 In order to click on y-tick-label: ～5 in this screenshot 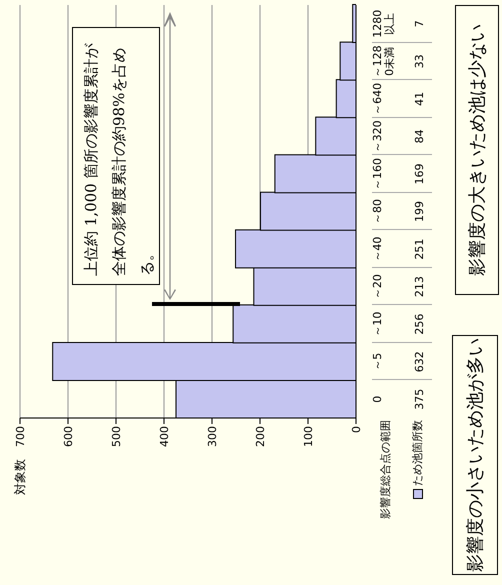, I will do `click(377, 362)`.